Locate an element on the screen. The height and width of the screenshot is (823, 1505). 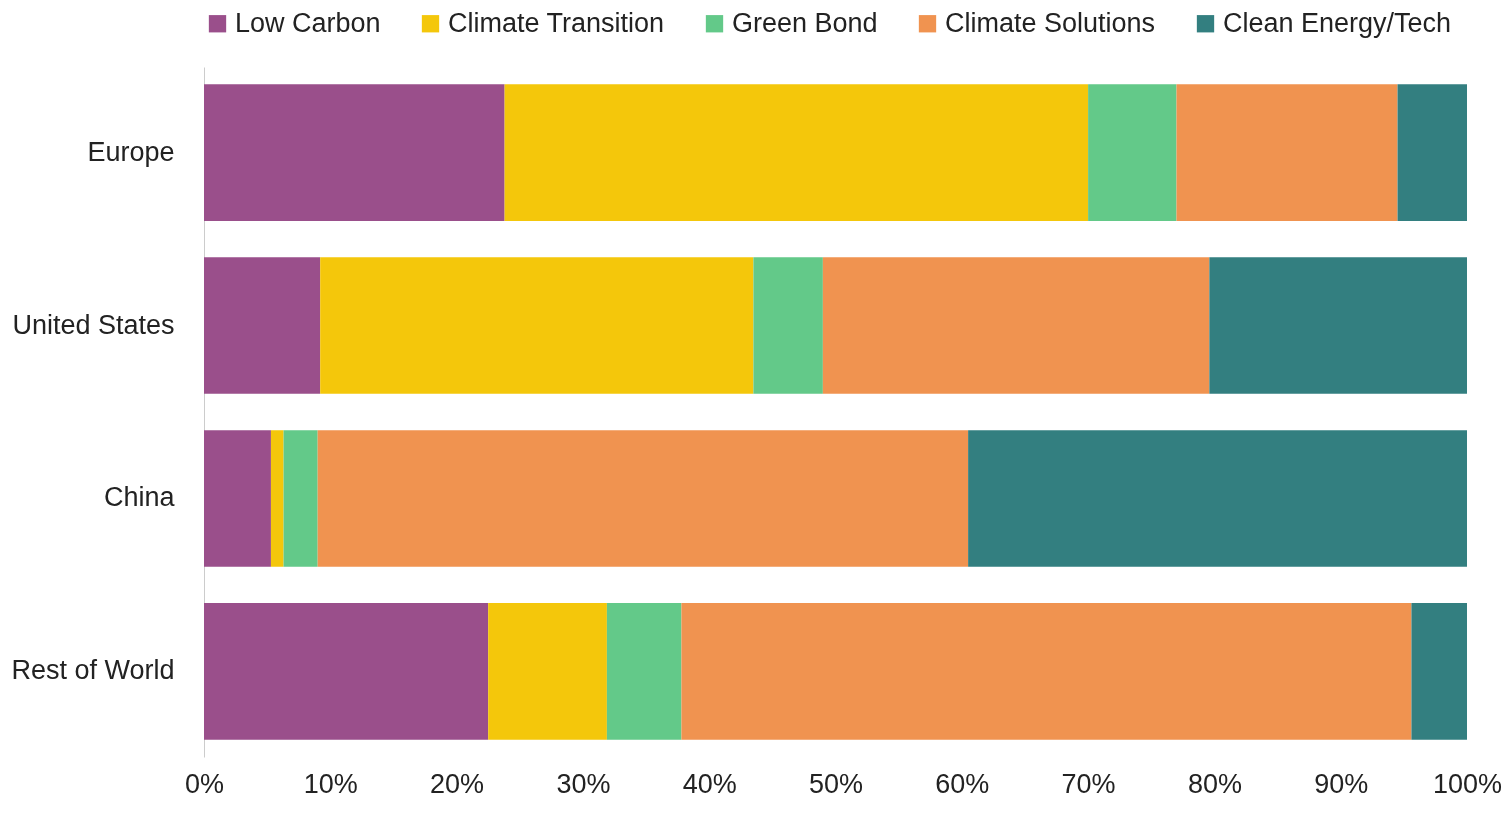
legend-label: Low Carbon is located at coordinates (308, 22).